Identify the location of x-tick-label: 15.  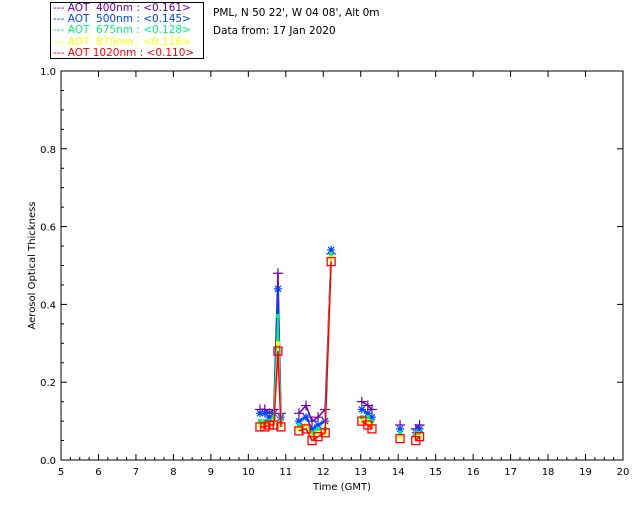
(435, 472).